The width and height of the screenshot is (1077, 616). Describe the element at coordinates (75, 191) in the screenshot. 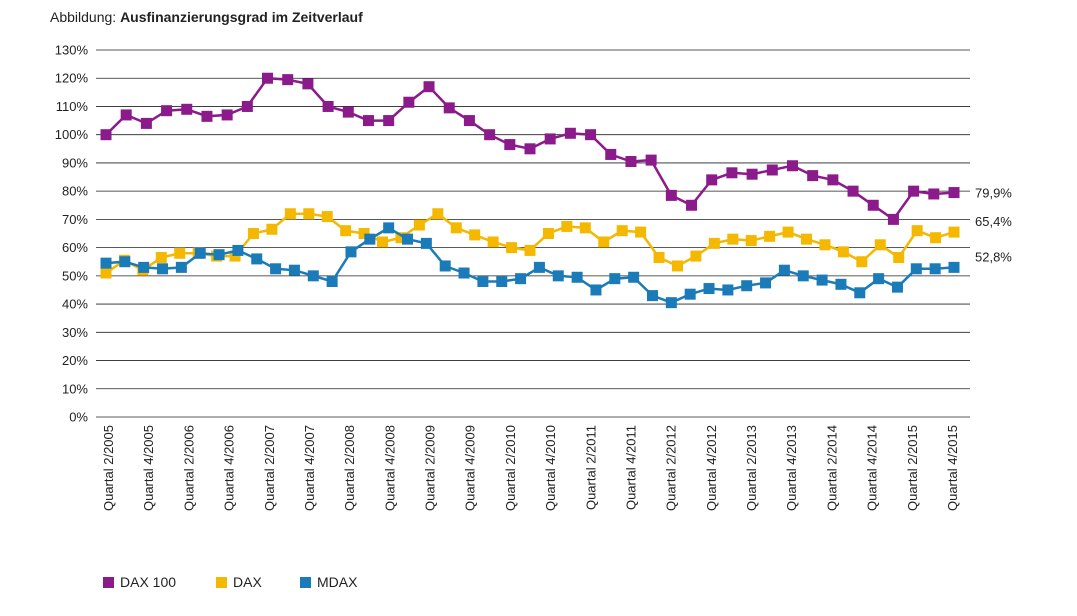

I see `y-tick-label: 80%` at that location.